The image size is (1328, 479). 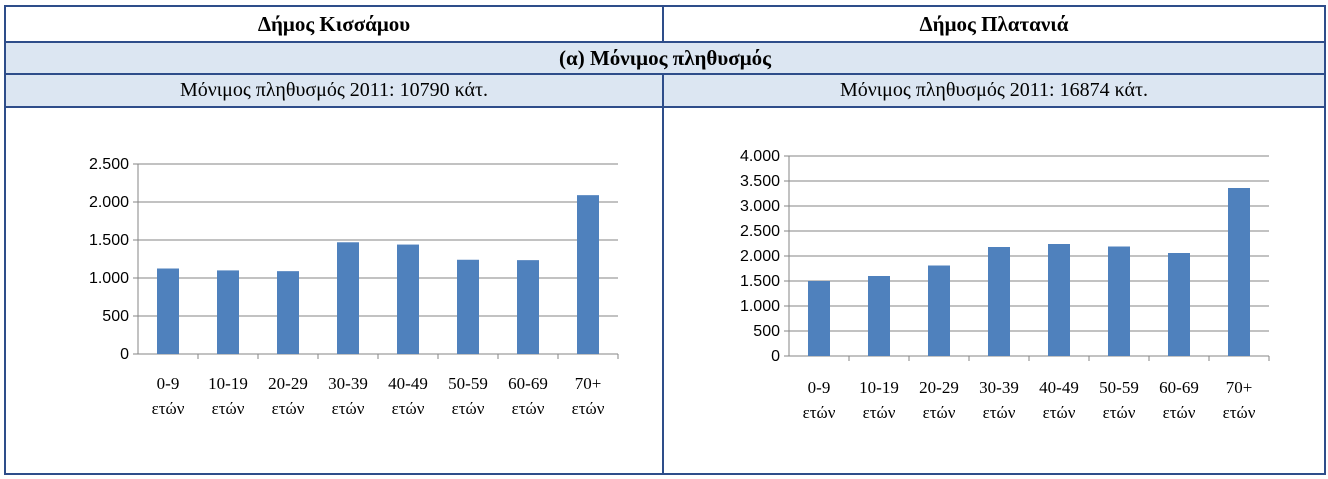 I want to click on y-tick-label: 4.000, so click(x=760, y=156).